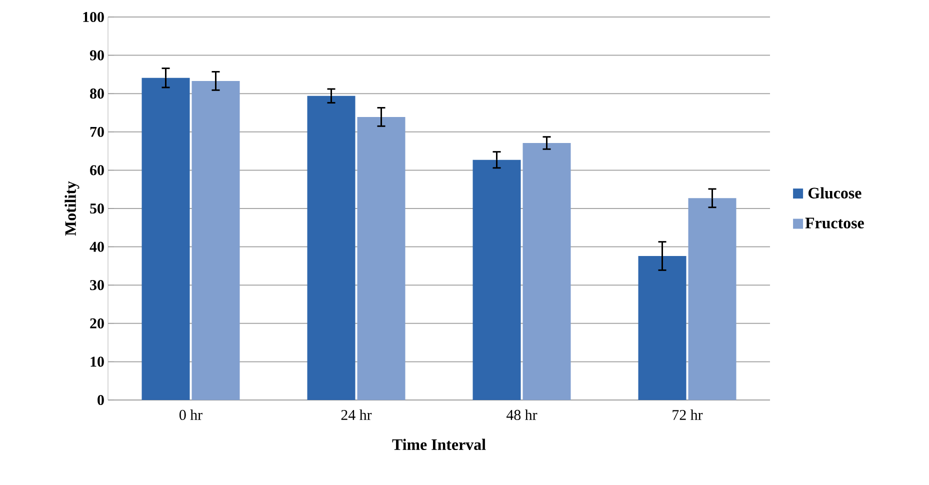 The width and height of the screenshot is (929, 485). I want to click on y-tick-label: 100, so click(93, 17).